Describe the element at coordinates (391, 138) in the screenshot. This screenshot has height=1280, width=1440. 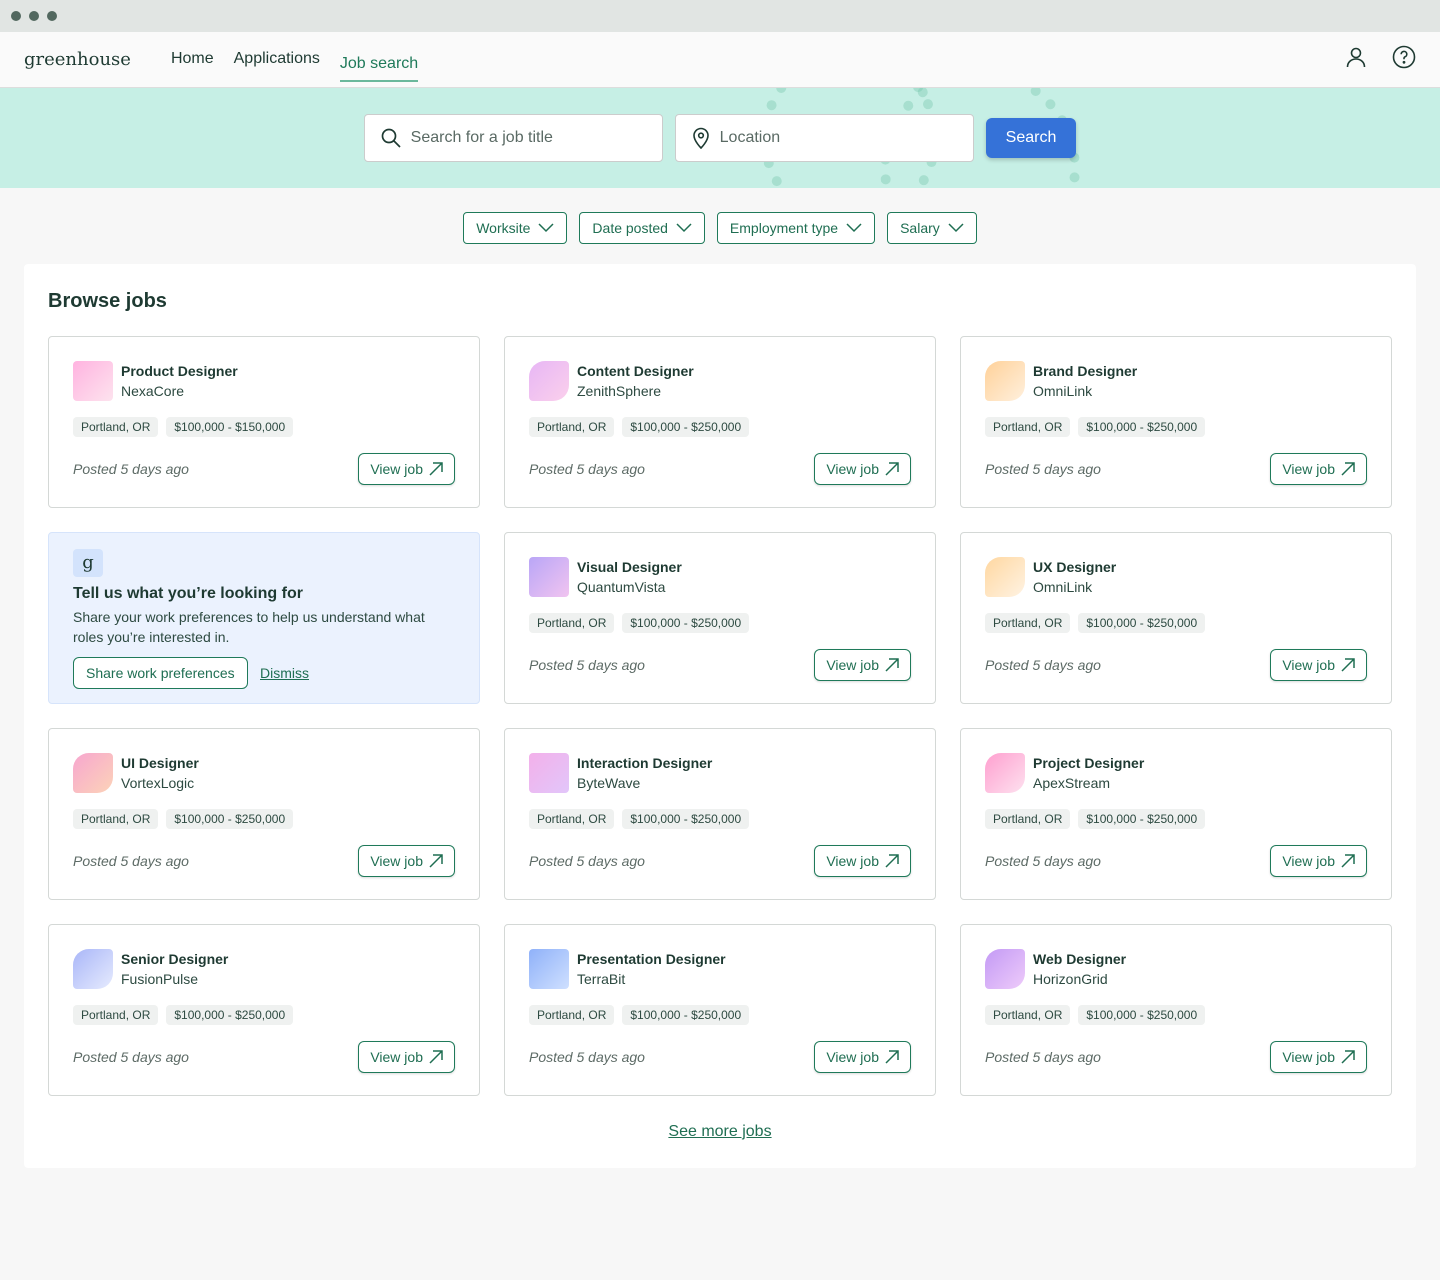
I see `search-icon` at that location.